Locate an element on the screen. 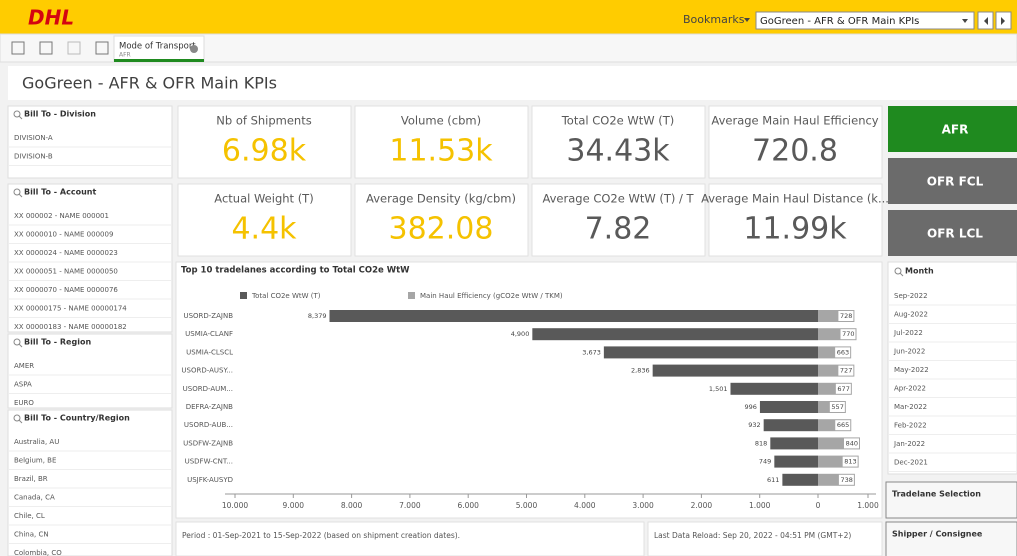 The width and height of the screenshot is (1017, 556). clear-selection is located at coordinates (194, 49).